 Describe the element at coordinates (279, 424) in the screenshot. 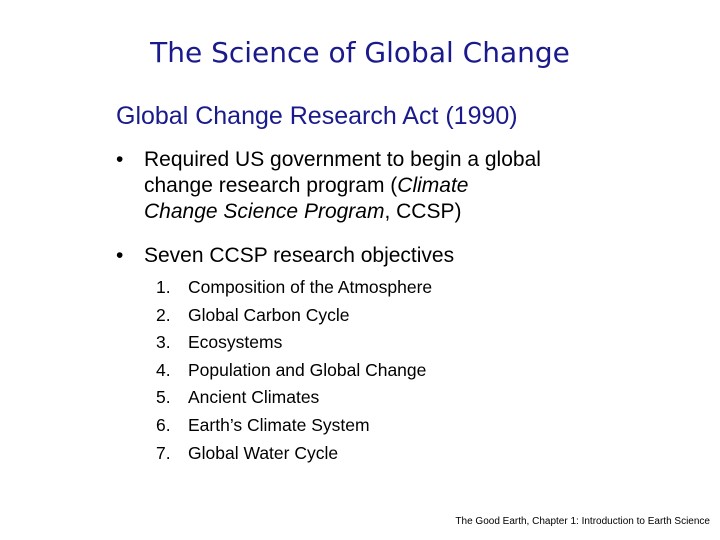

I see `objective-text: Earth’s Climate System` at that location.